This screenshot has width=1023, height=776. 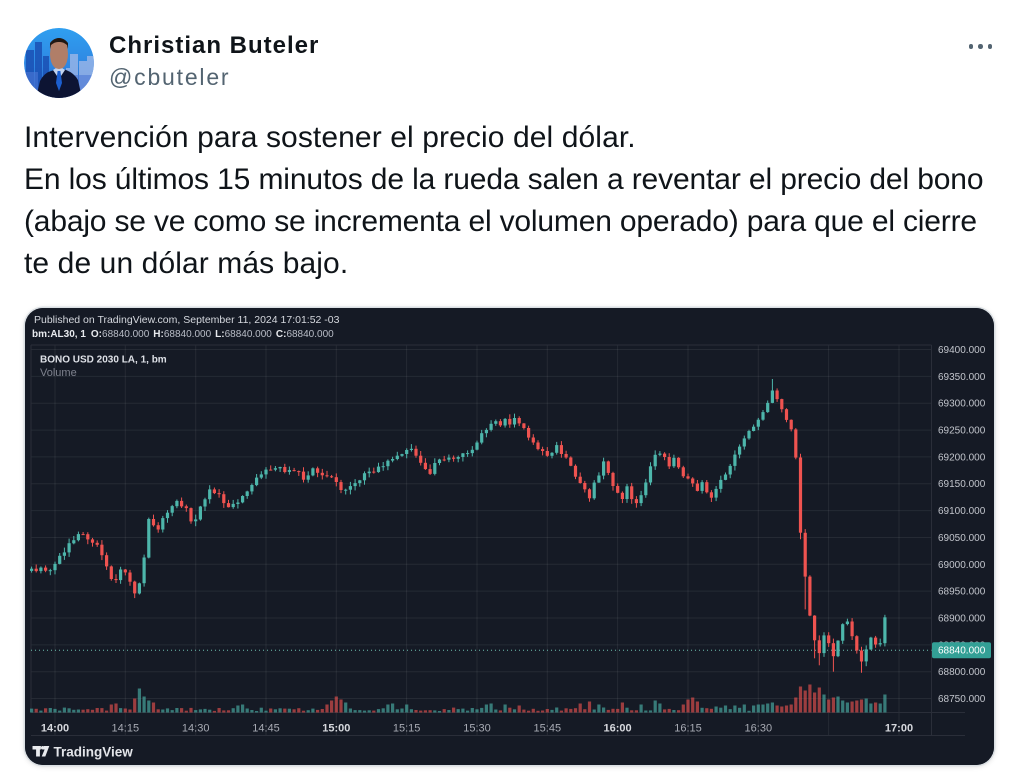 I want to click on svg-text: 68900.000, so click(x=962, y=618).